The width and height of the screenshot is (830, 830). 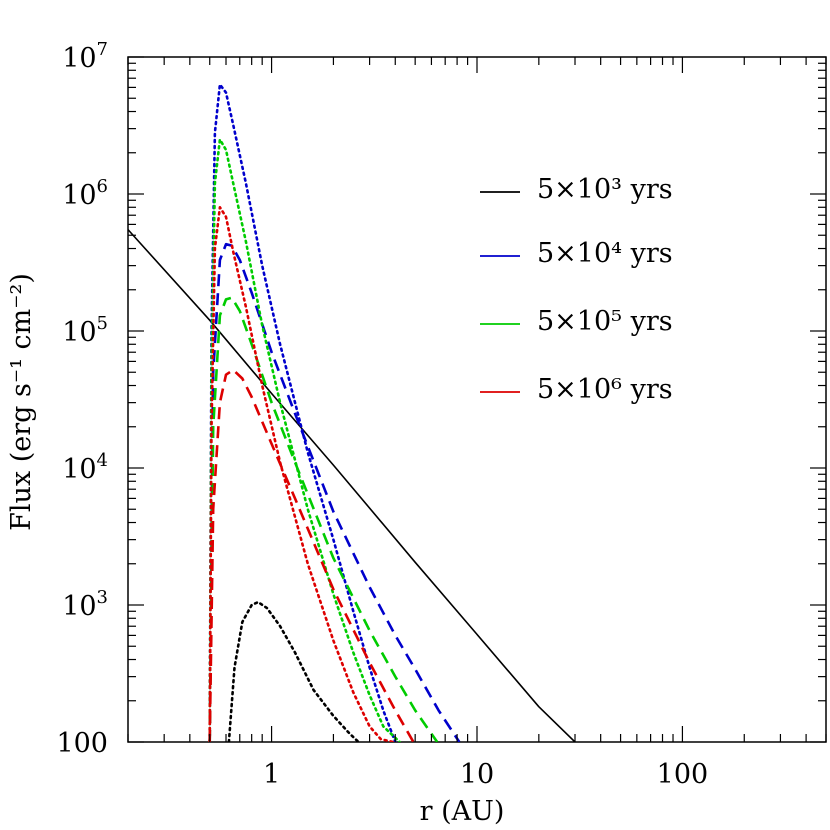 What do you see at coordinates (683, 774) in the screenshot?
I see `x-tick-label: 100` at bounding box center [683, 774].